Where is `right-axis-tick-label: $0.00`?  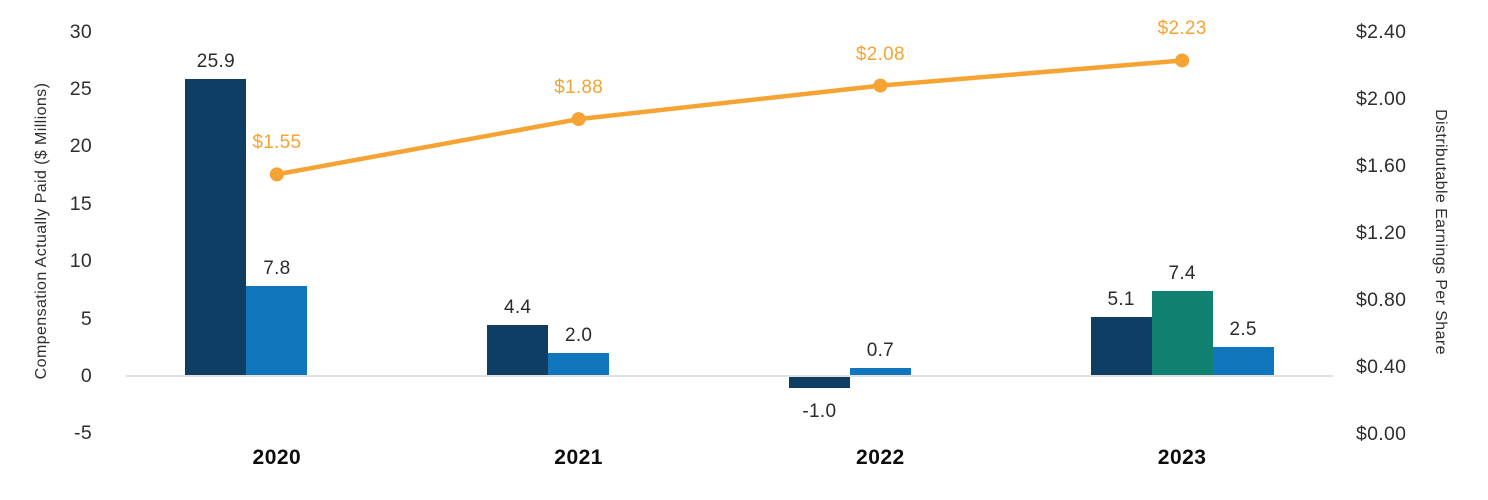 right-axis-tick-label: $0.00 is located at coordinates (1381, 434).